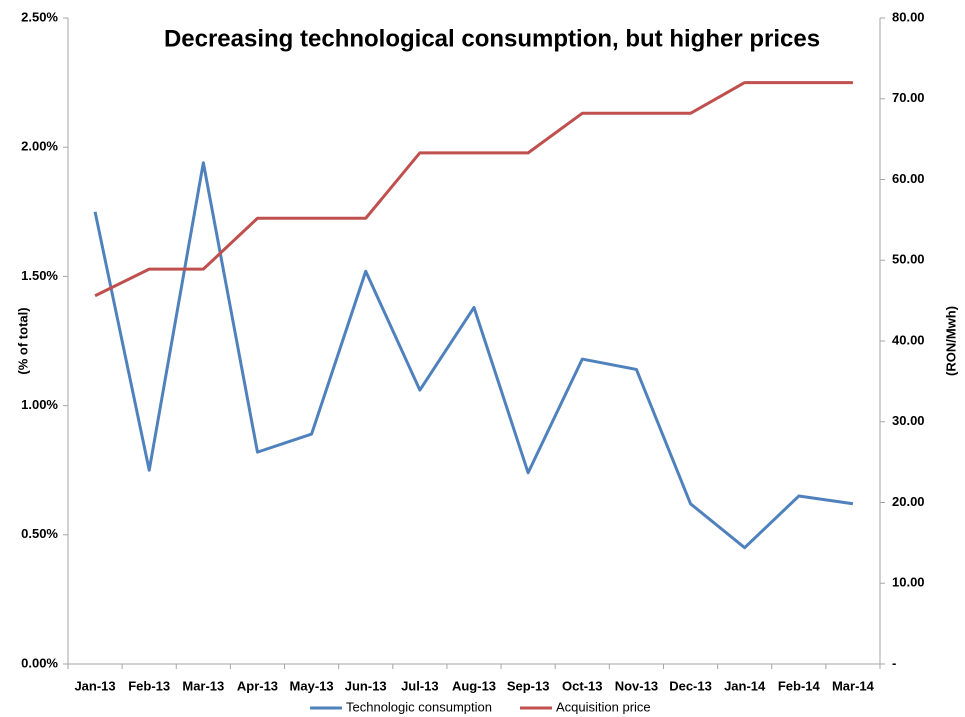 The image size is (965, 717). Describe the element at coordinates (894, 662) in the screenshot. I see `y2-tick-label: -` at that location.